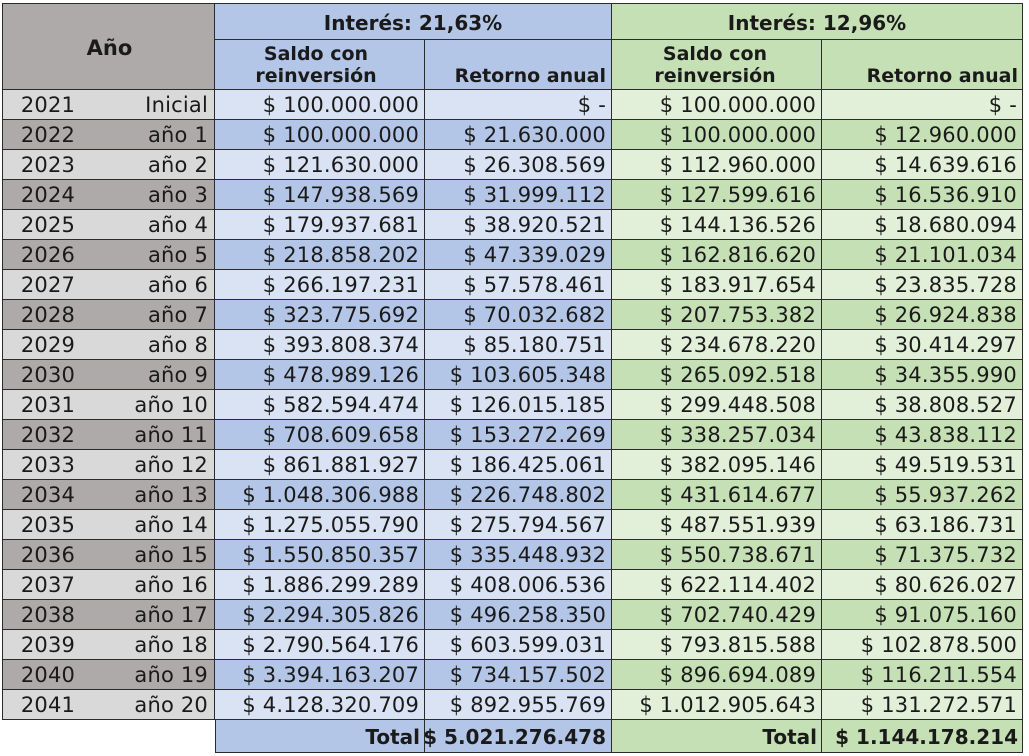 The height and width of the screenshot is (756, 1029). Describe the element at coordinates (518, 375) in the screenshot. I see `a-retorno-cell: $ 103.605.348` at that location.